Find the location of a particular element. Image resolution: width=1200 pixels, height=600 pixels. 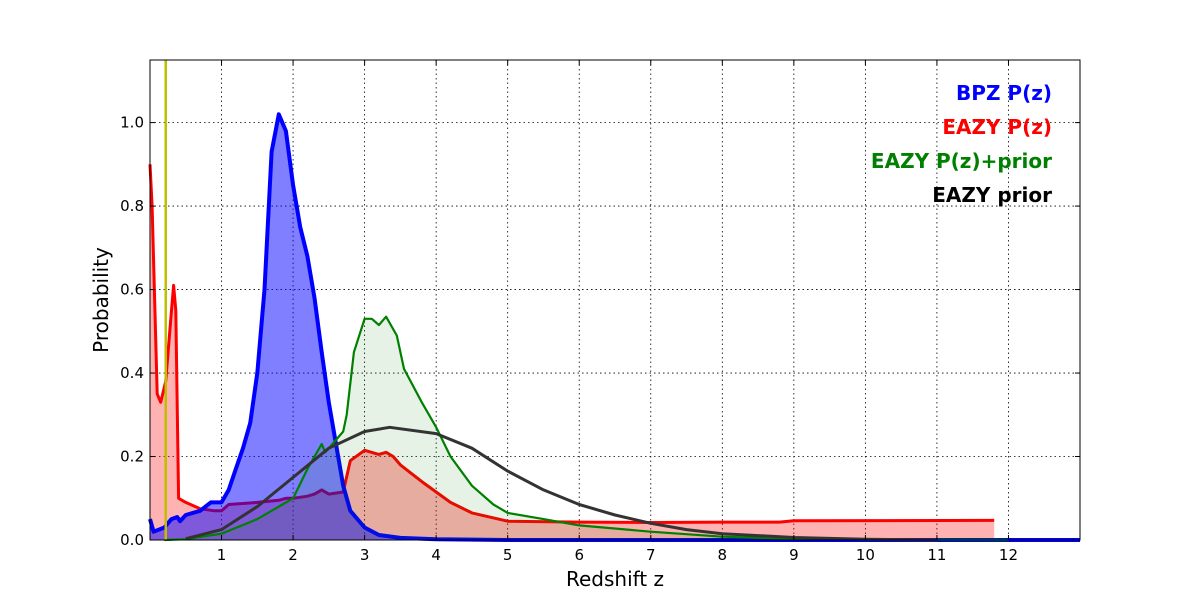

x-tick-label: 12 is located at coordinates (1008, 555).